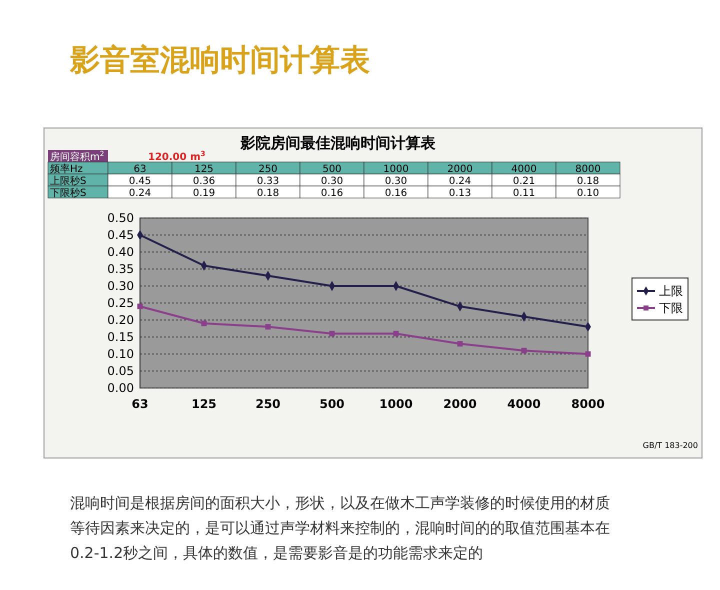 This screenshot has width=720, height=590. I want to click on category-label: 1000, so click(396, 169).